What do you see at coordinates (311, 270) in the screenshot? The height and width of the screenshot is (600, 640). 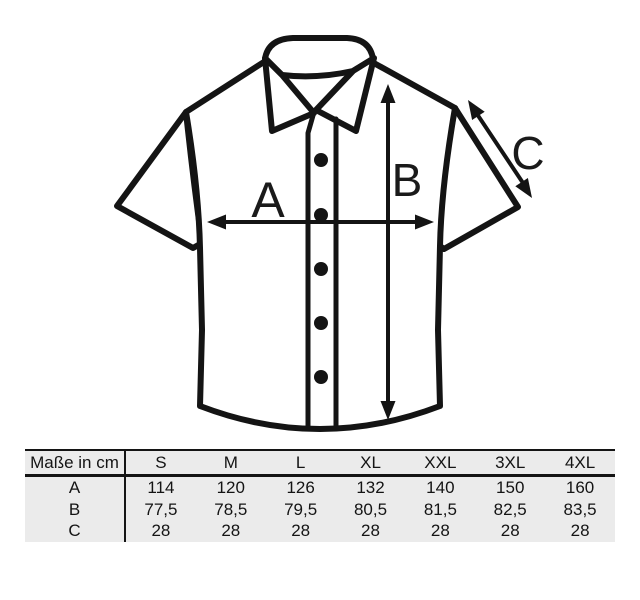 I see `placket-left-line` at bounding box center [311, 270].